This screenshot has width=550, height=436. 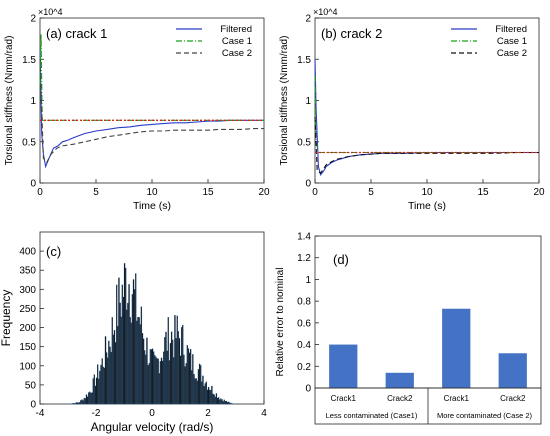 What do you see at coordinates (264, 192) in the screenshot?
I see `x-tick-label: 20` at bounding box center [264, 192].